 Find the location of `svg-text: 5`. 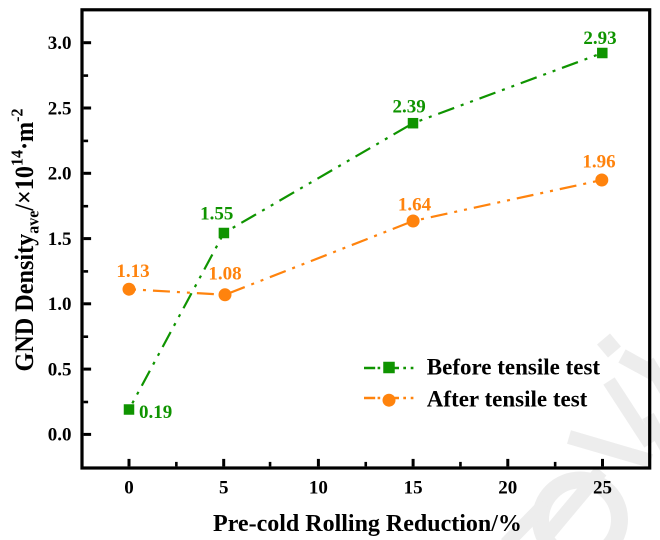

svg-text: 5 is located at coordinates (224, 488).